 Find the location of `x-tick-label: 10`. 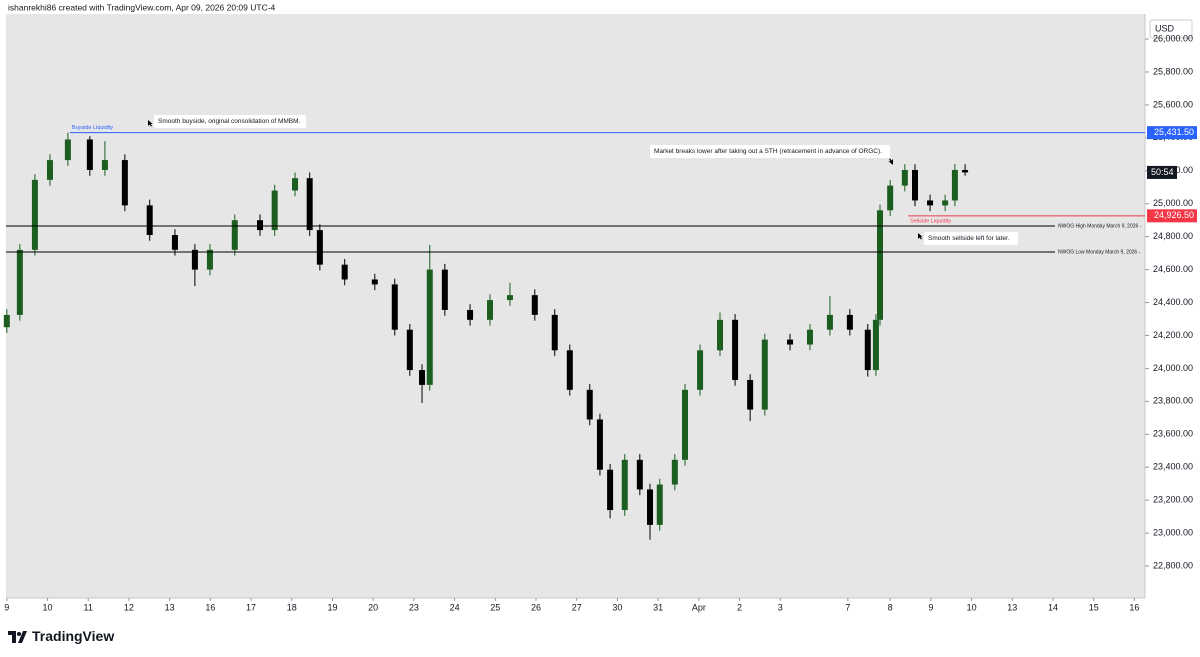

x-tick-label: 10 is located at coordinates (48, 607).